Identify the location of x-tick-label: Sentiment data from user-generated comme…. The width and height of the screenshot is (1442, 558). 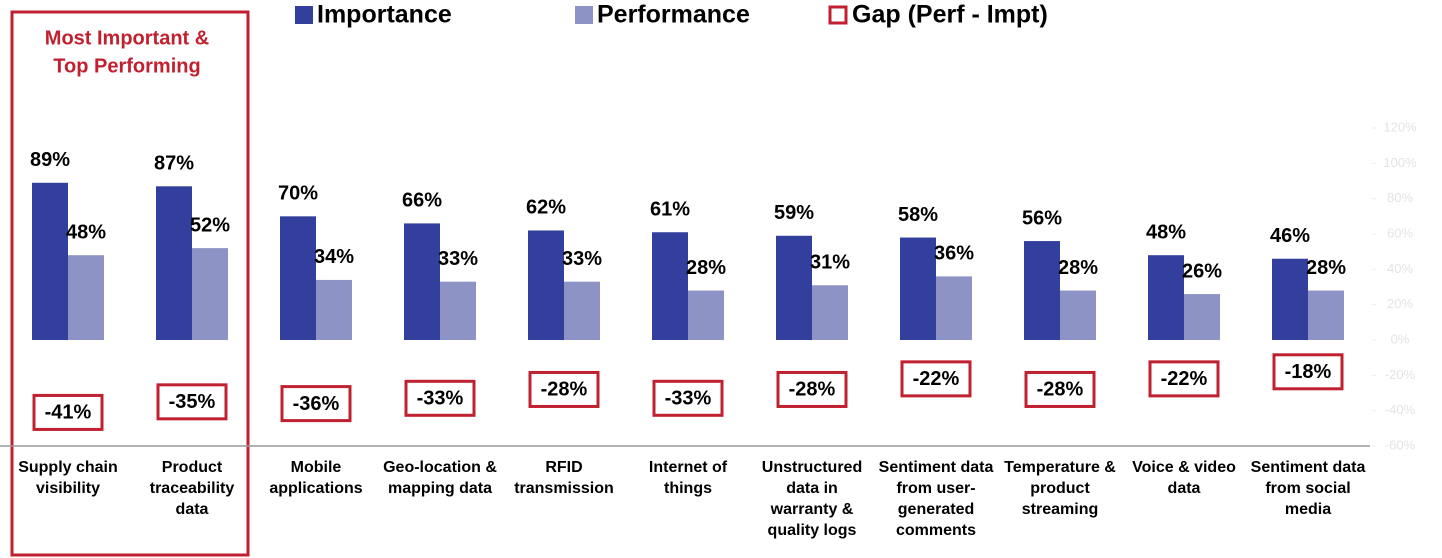
(936, 499).